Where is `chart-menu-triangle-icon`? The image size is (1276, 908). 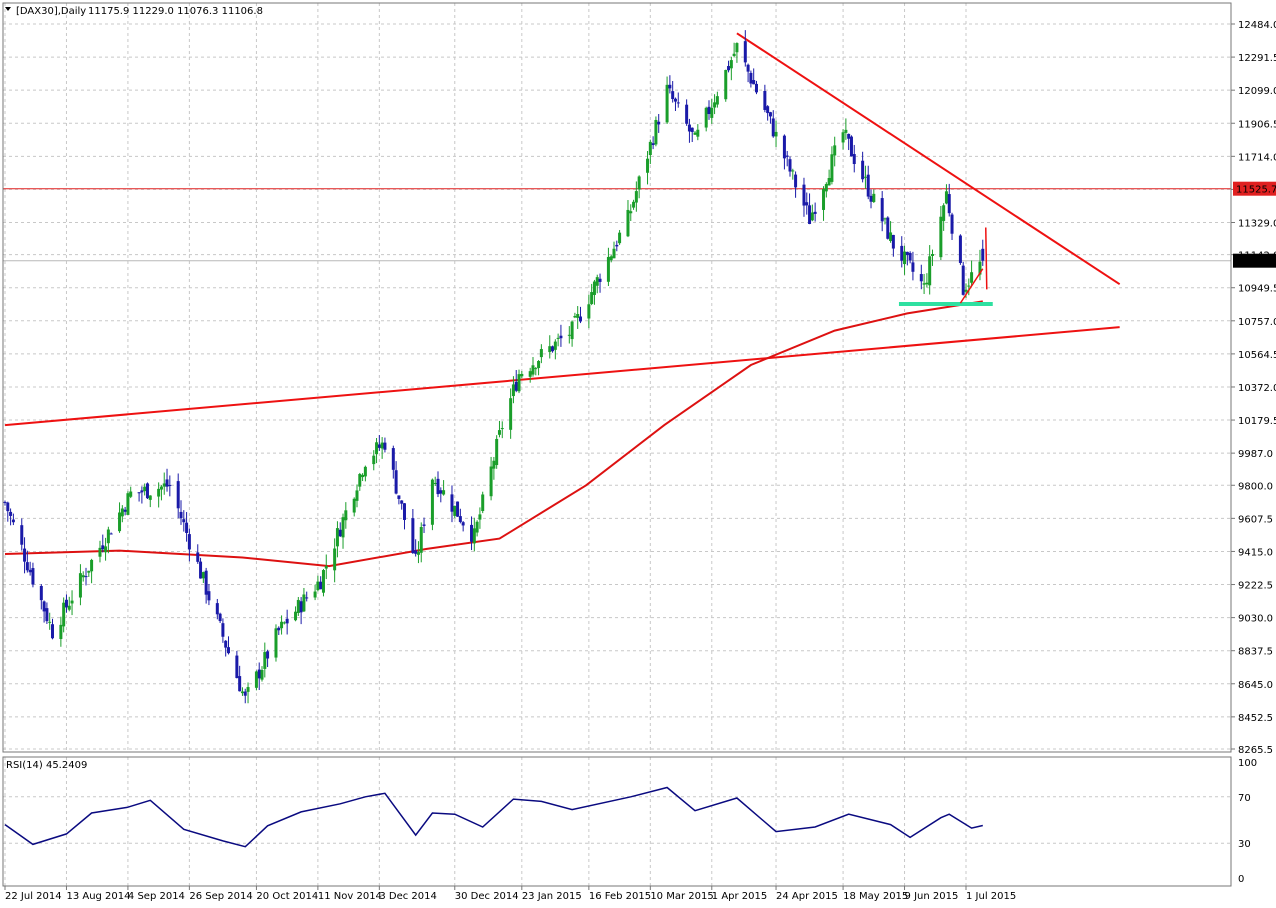 chart-menu-triangle-icon is located at coordinates (8, 9).